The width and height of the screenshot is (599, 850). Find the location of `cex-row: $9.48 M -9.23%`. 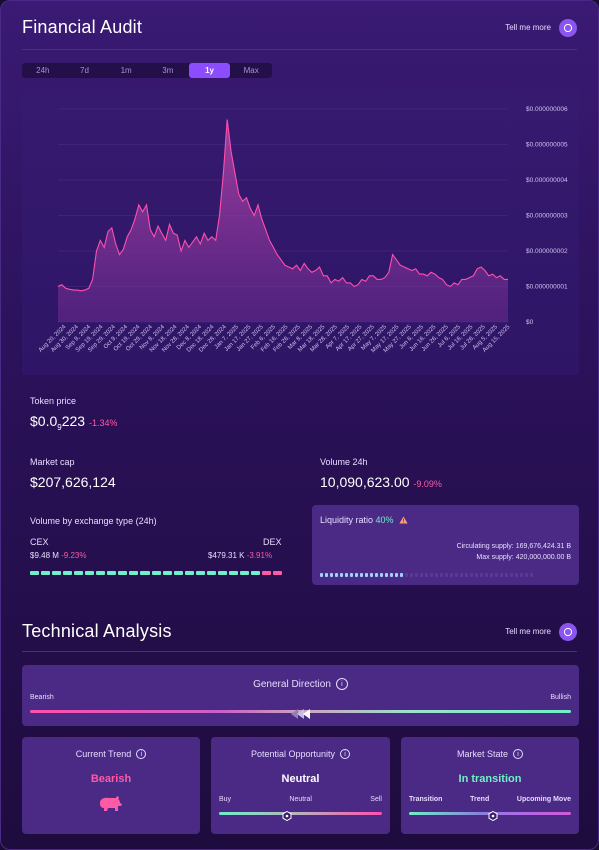

cex-row: $9.48 M -9.23% is located at coordinates (58, 555).